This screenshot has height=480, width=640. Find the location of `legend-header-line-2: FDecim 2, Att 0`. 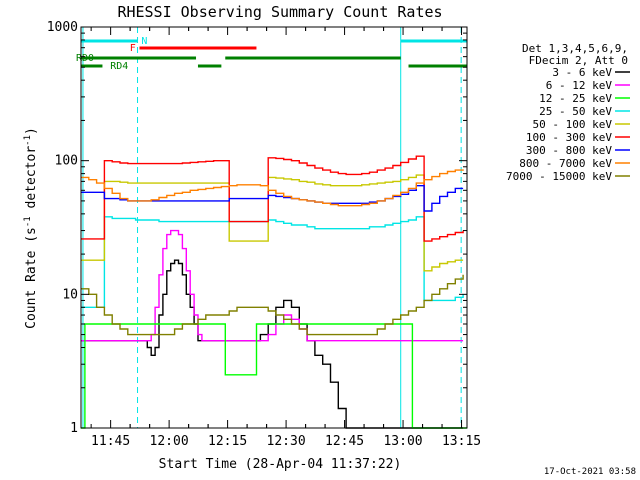

legend-header-line-2: FDecim 2, Att 0 is located at coordinates (578, 60).